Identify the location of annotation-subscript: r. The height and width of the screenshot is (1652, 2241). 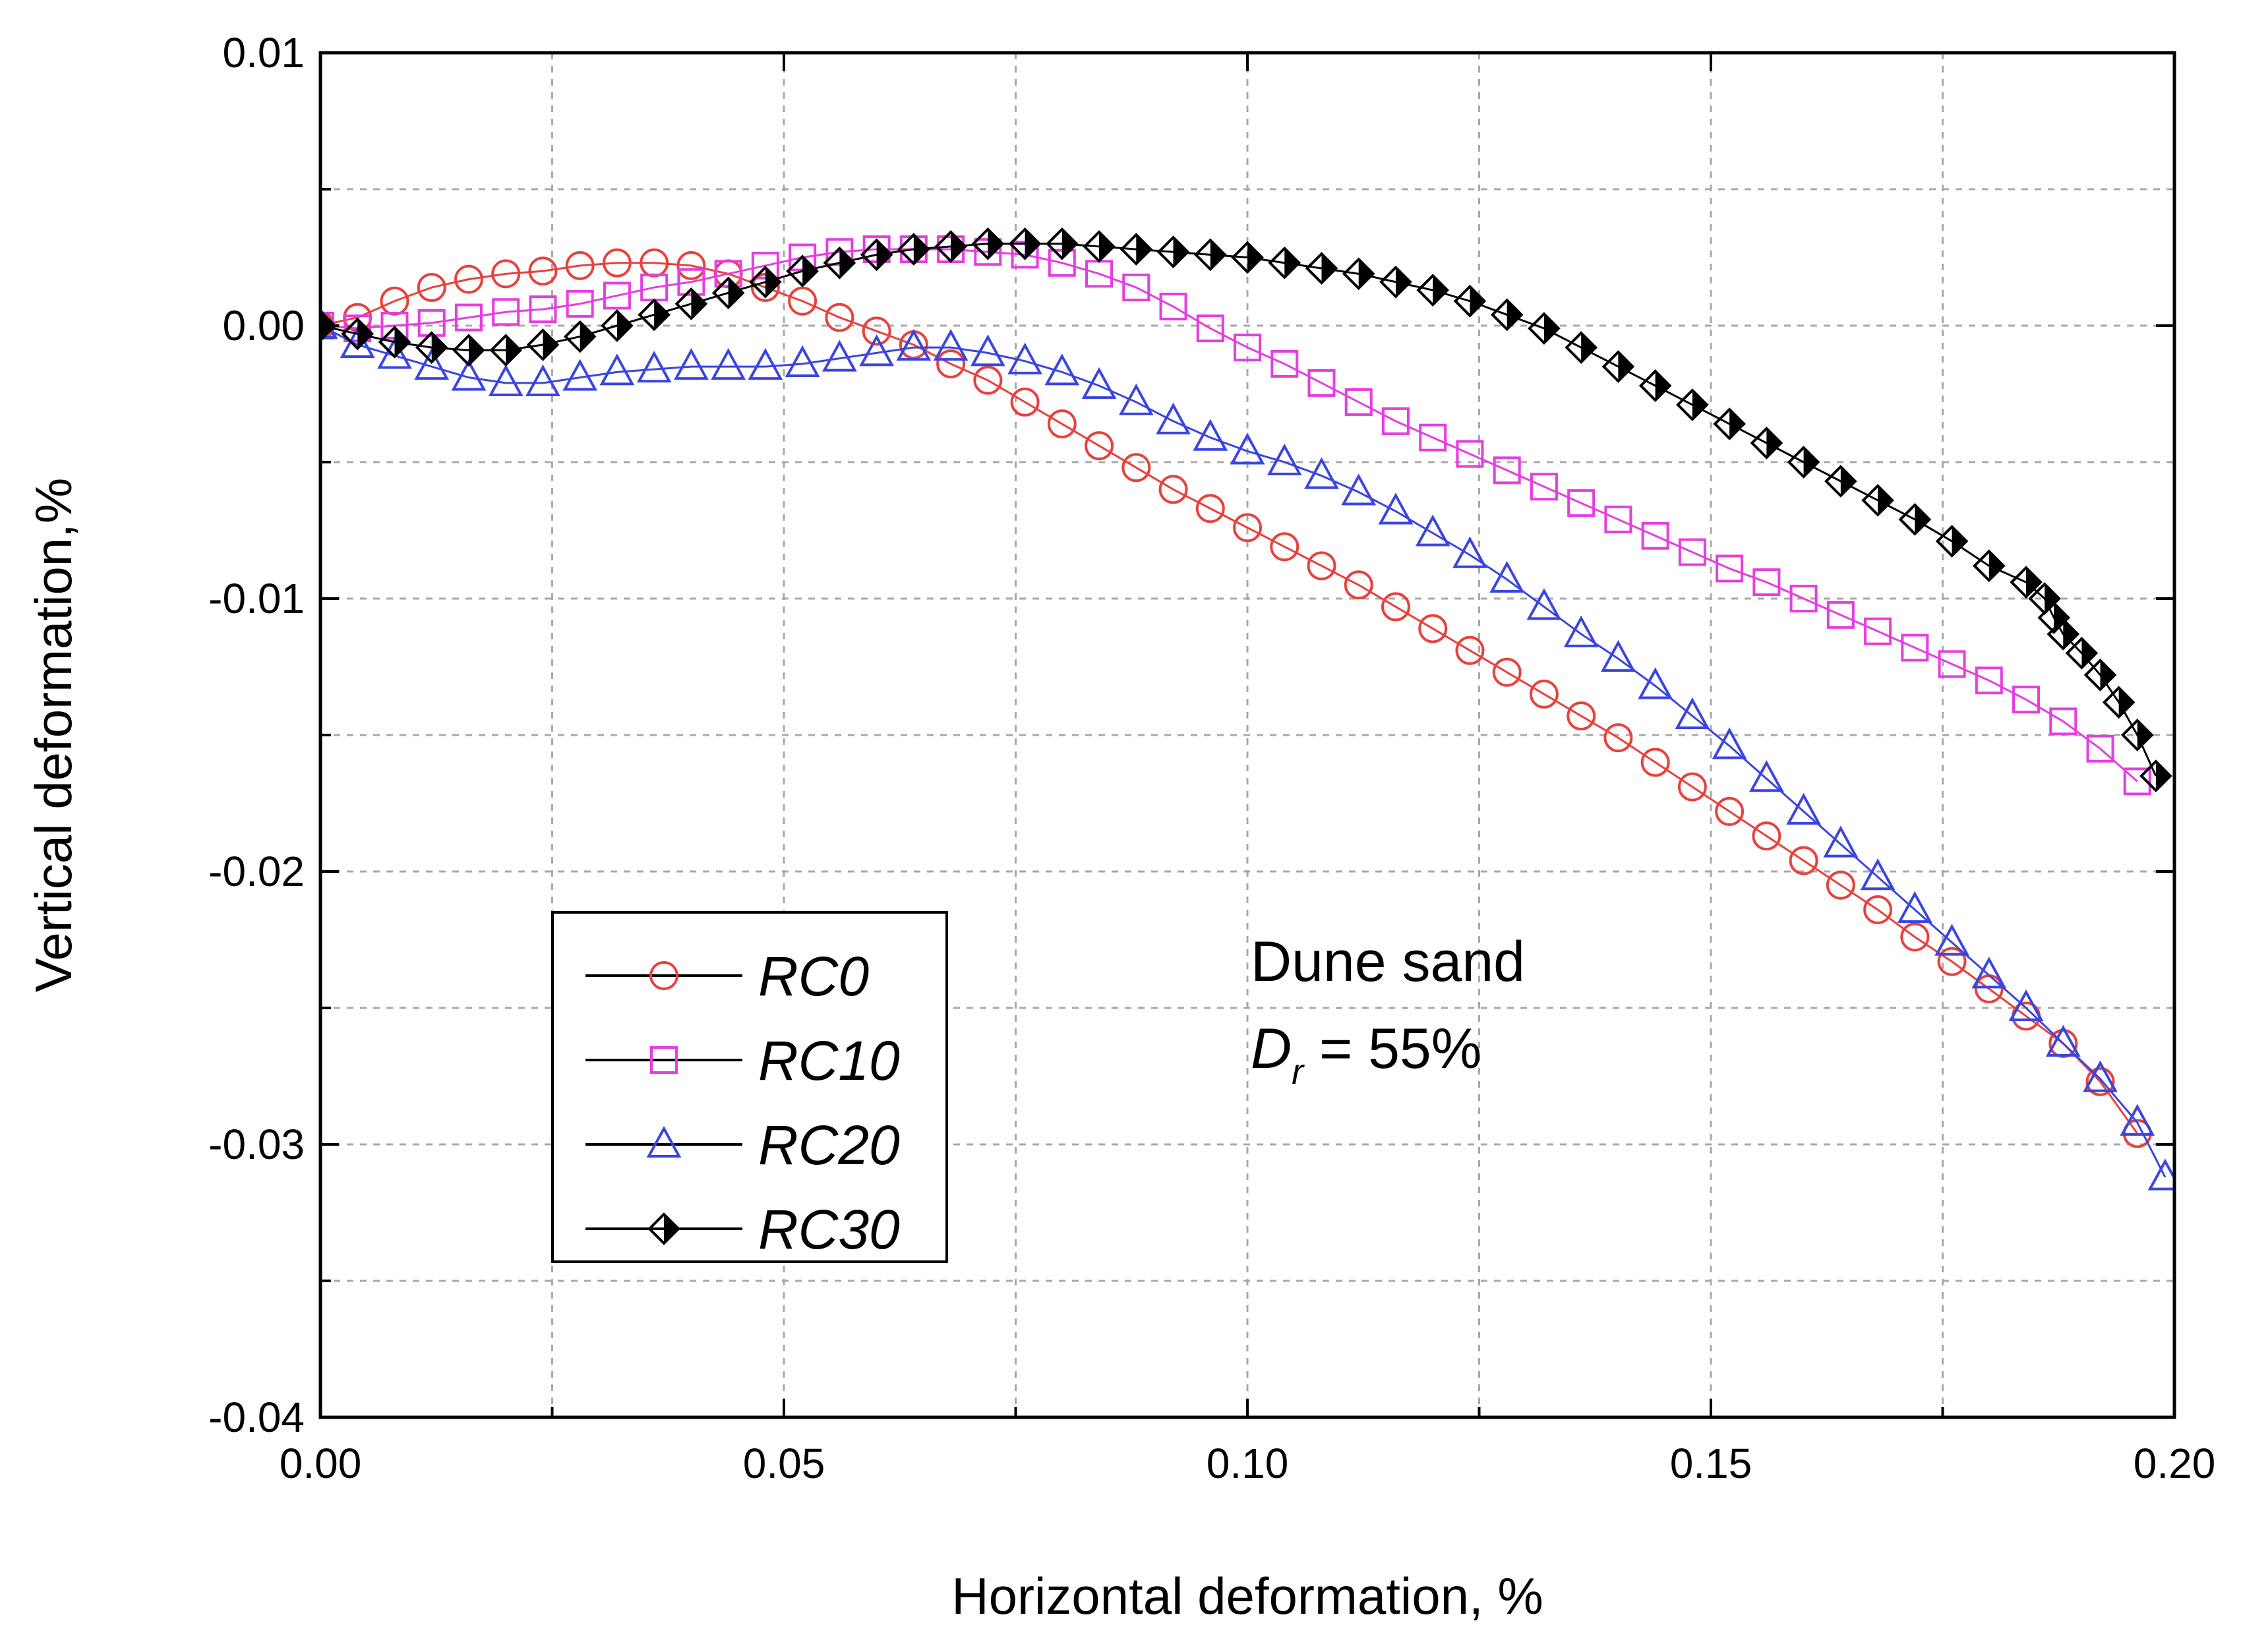
(1298, 1072).